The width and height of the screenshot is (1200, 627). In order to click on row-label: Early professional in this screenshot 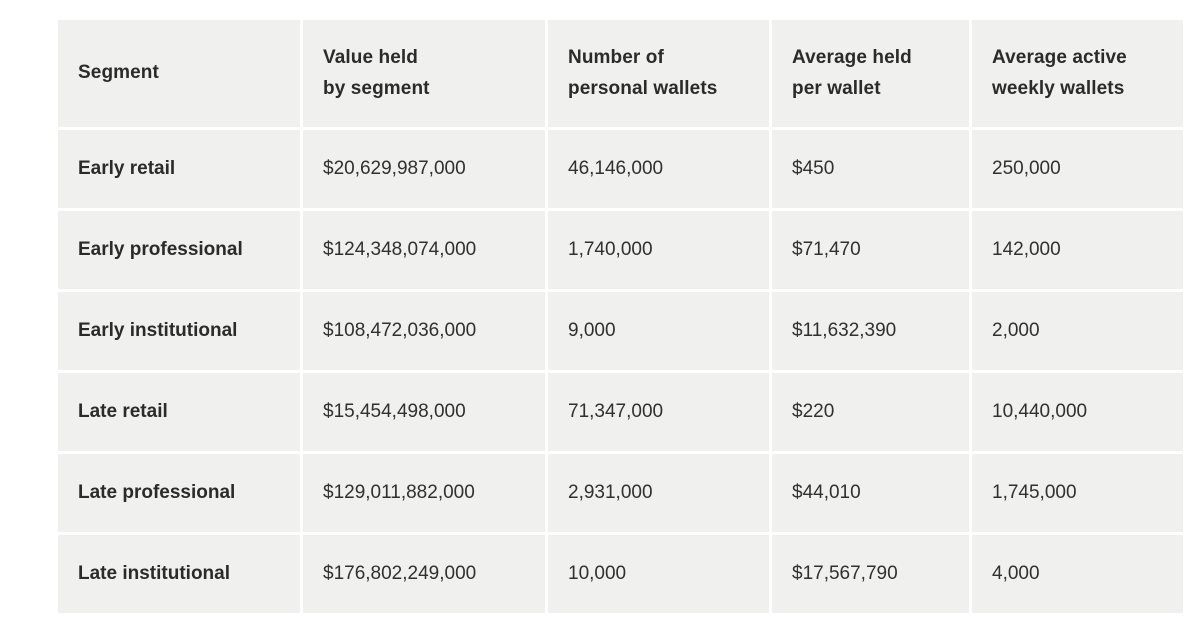, I will do `click(179, 250)`.